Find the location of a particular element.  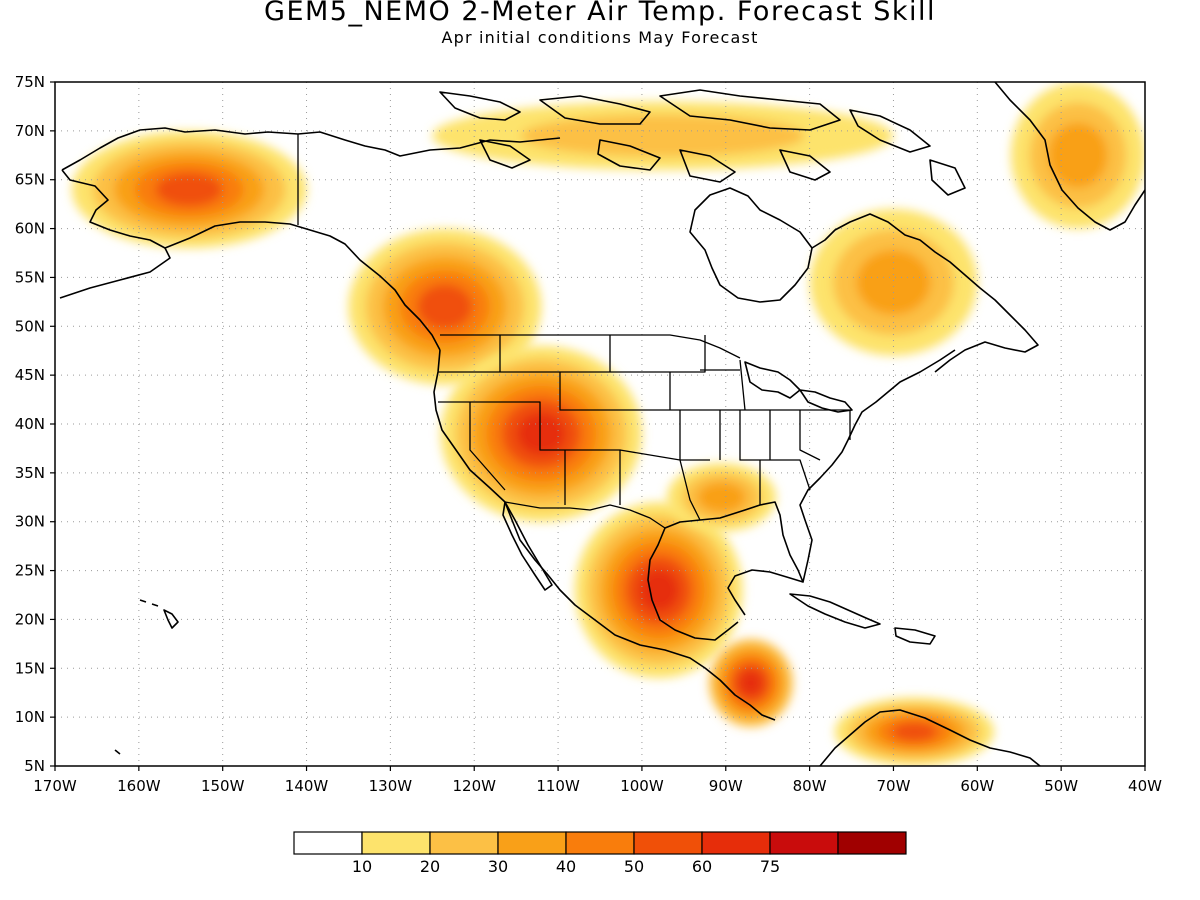

y-tick-label: 70N is located at coordinates (30, 131).